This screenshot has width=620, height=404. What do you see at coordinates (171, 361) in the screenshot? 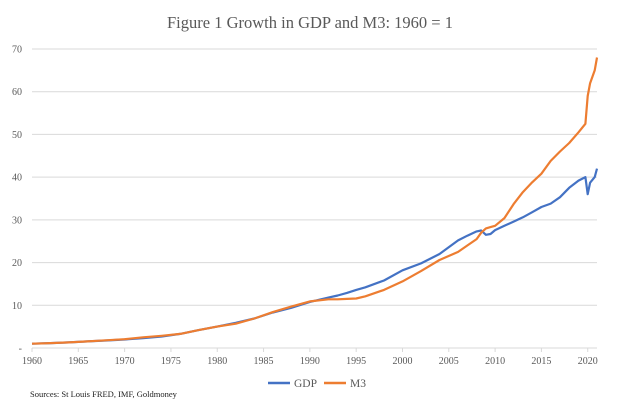
I see `x-tick-label: 1975` at bounding box center [171, 361].